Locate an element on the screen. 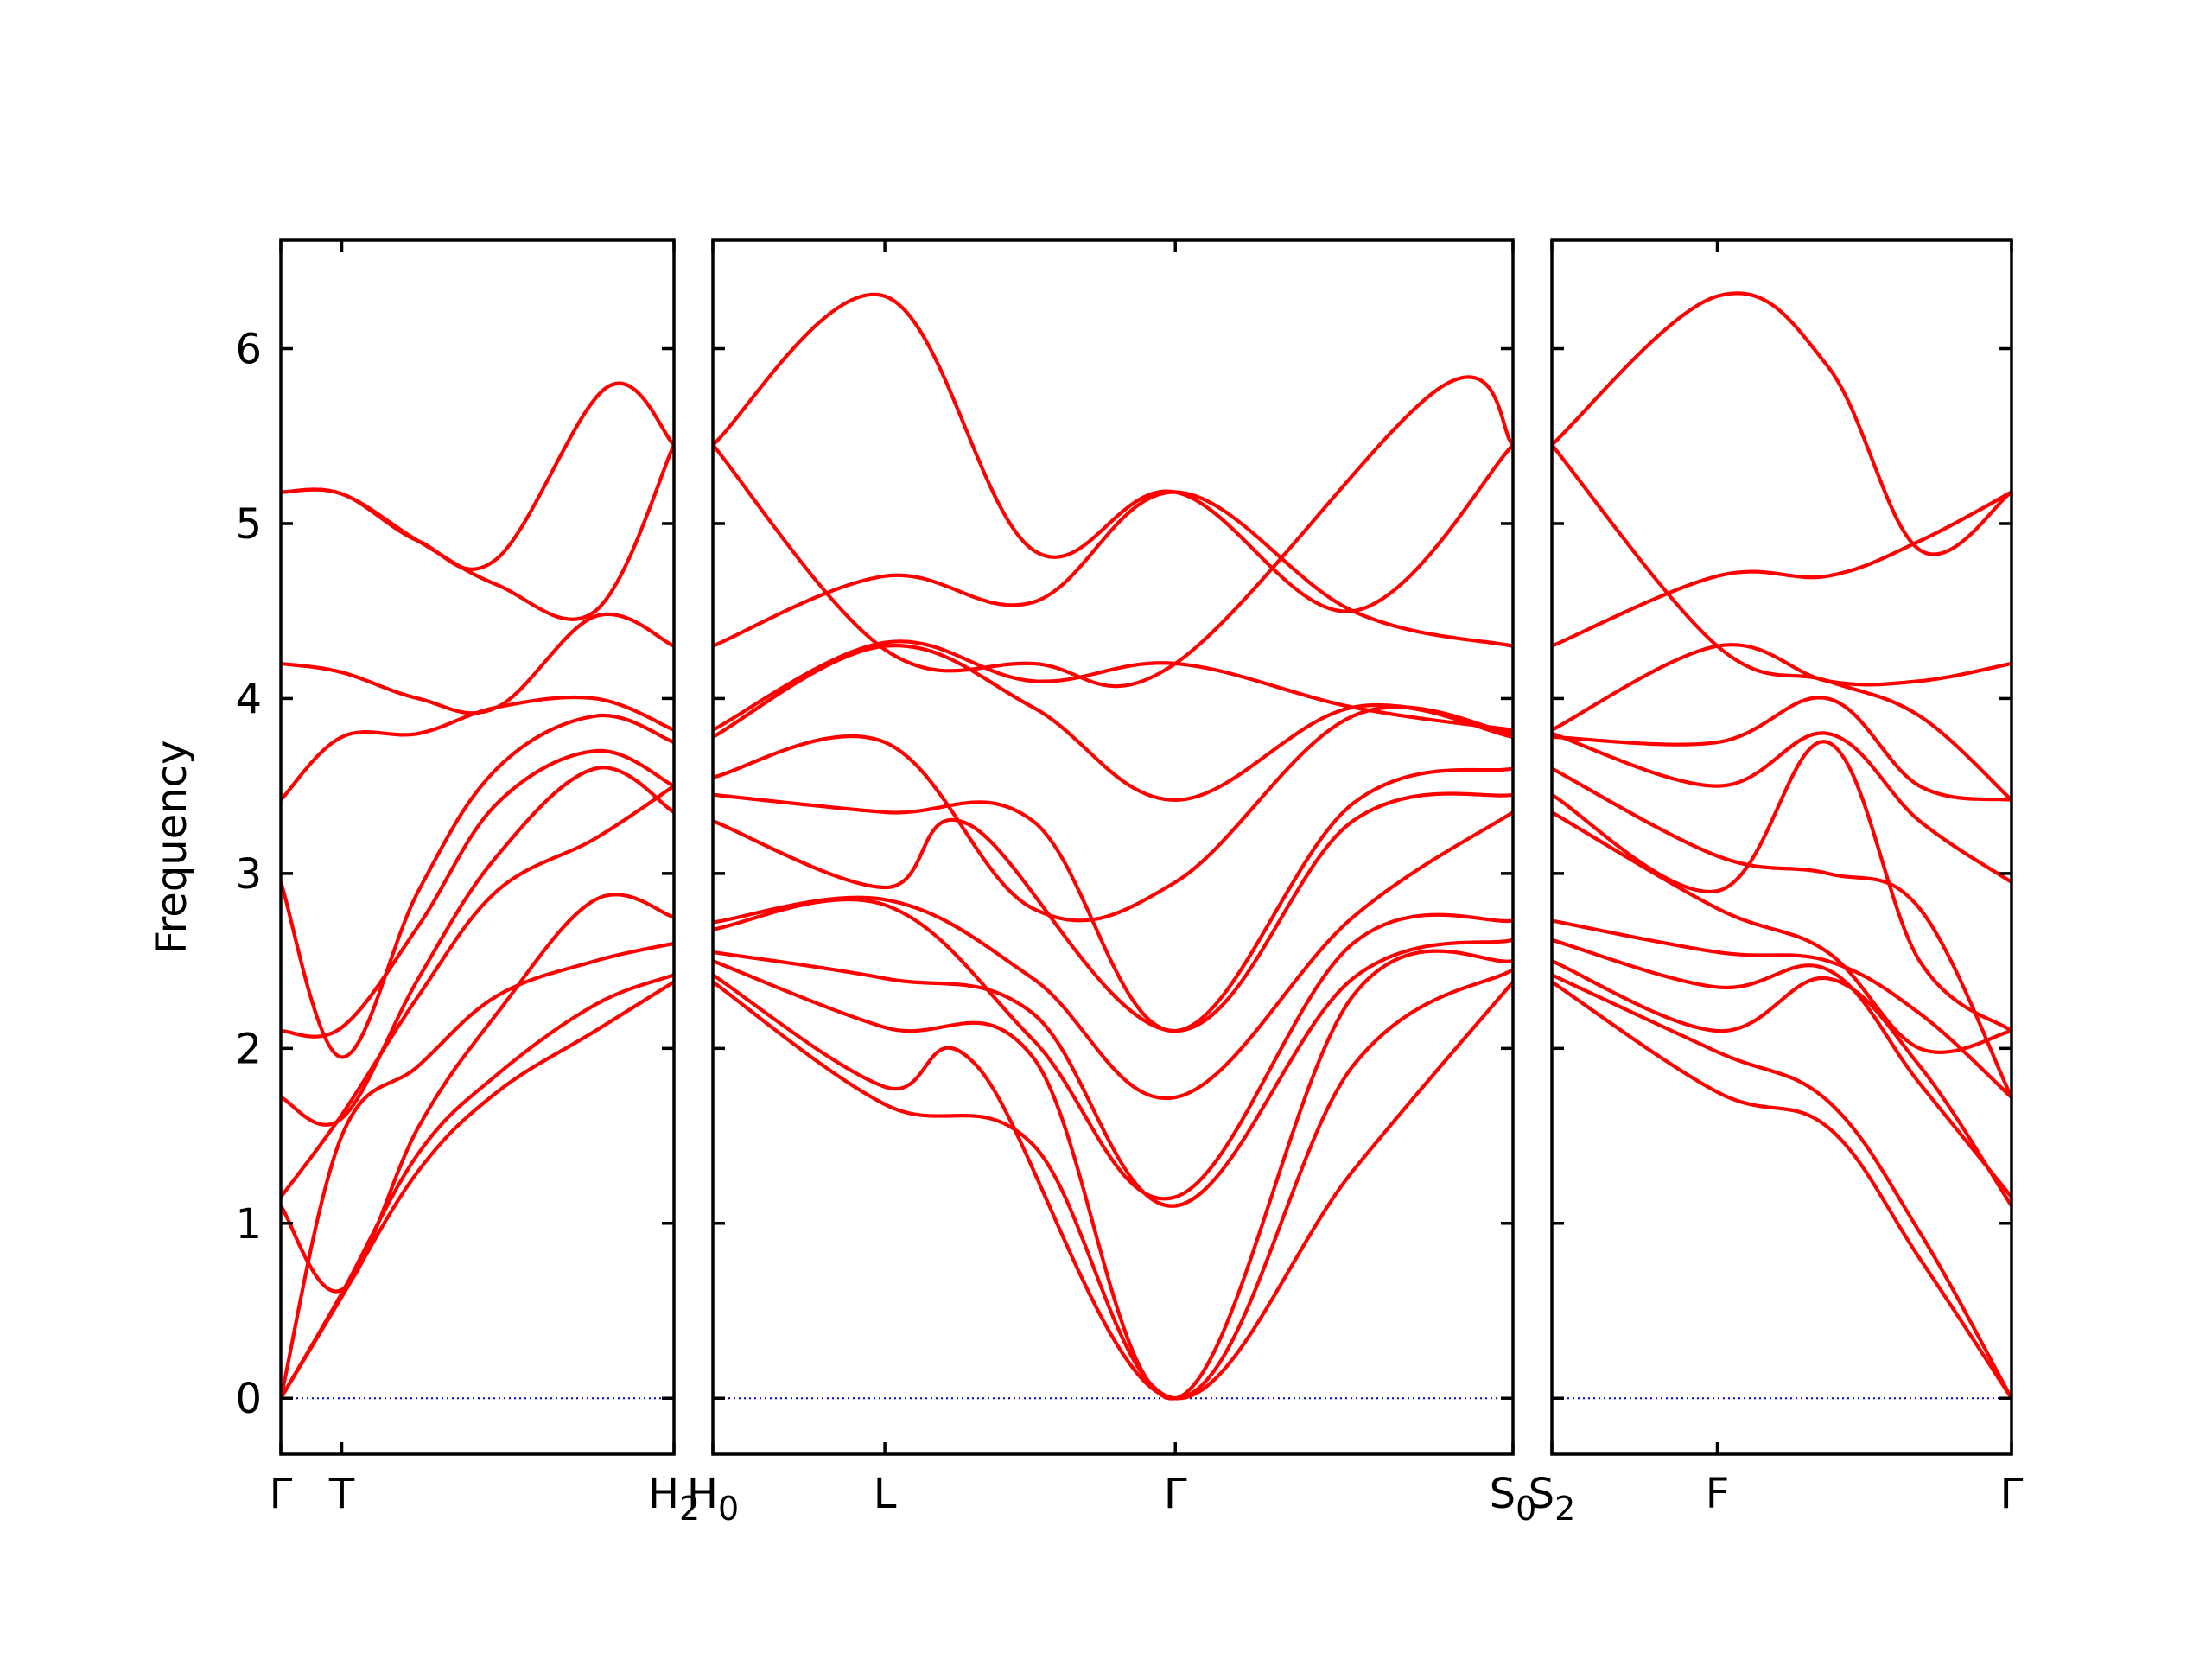  x-tick-label: T is located at coordinates (341, 1494).